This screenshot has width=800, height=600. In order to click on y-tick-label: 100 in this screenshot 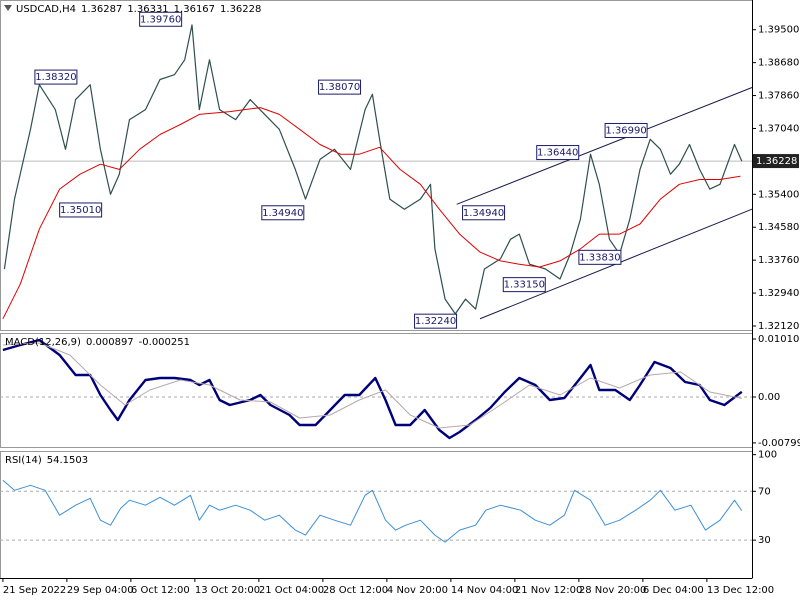, I will do `click(767, 455)`.